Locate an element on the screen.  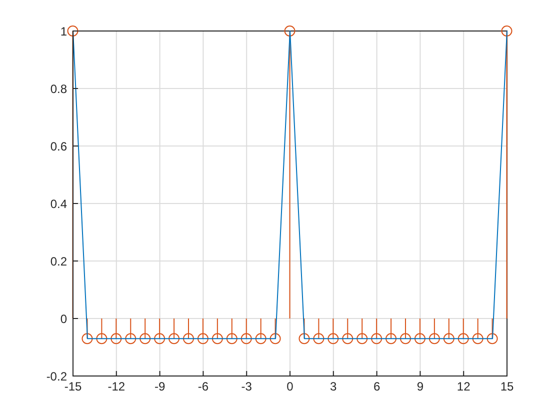
y-tick-label: 0 is located at coordinates (64, 319).